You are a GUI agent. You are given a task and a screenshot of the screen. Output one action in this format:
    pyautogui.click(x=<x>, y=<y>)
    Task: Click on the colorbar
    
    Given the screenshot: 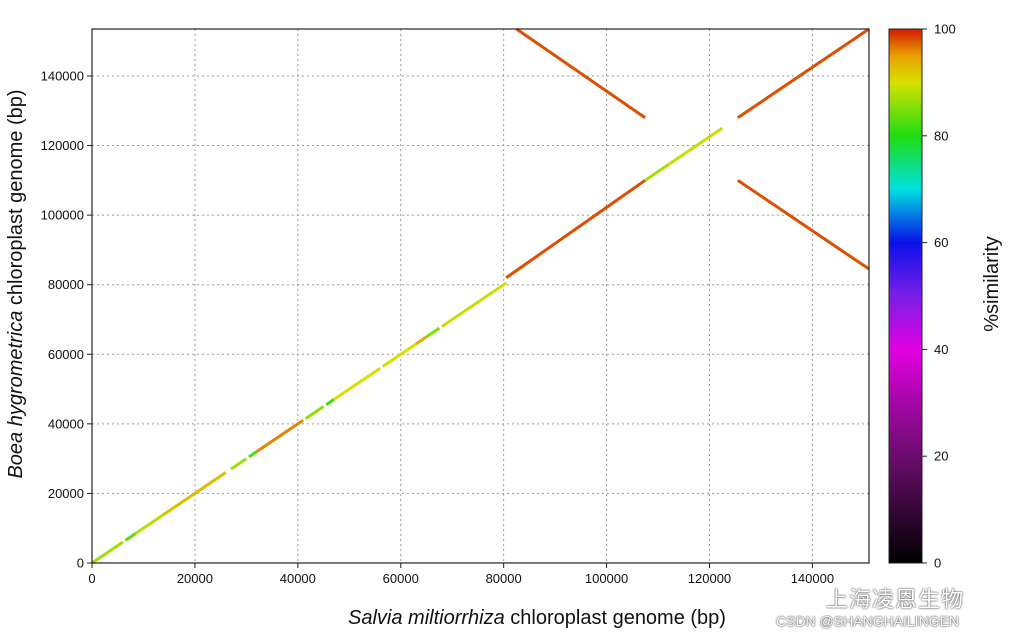 What is the action you would take?
    pyautogui.click(x=905, y=296)
    